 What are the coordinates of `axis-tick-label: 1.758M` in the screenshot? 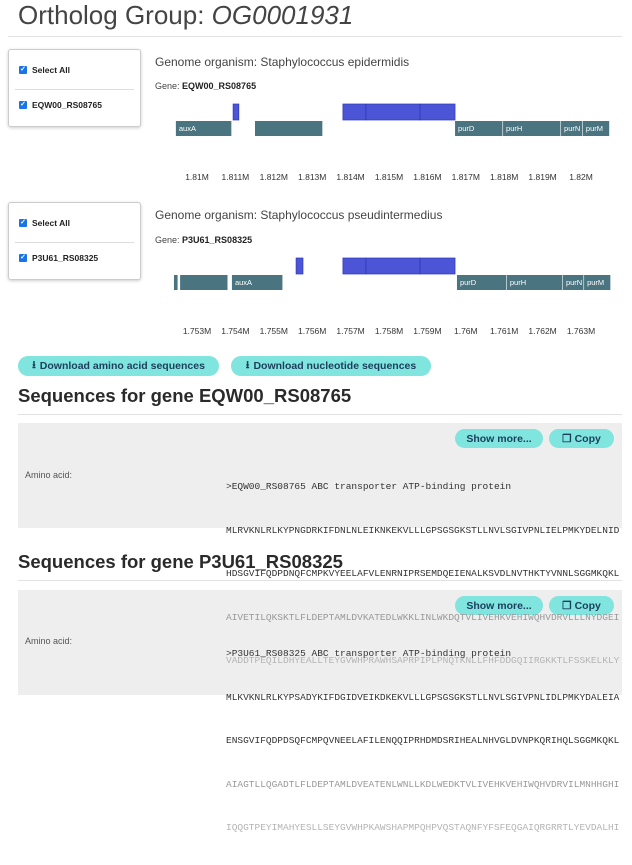 It's located at (389, 330).